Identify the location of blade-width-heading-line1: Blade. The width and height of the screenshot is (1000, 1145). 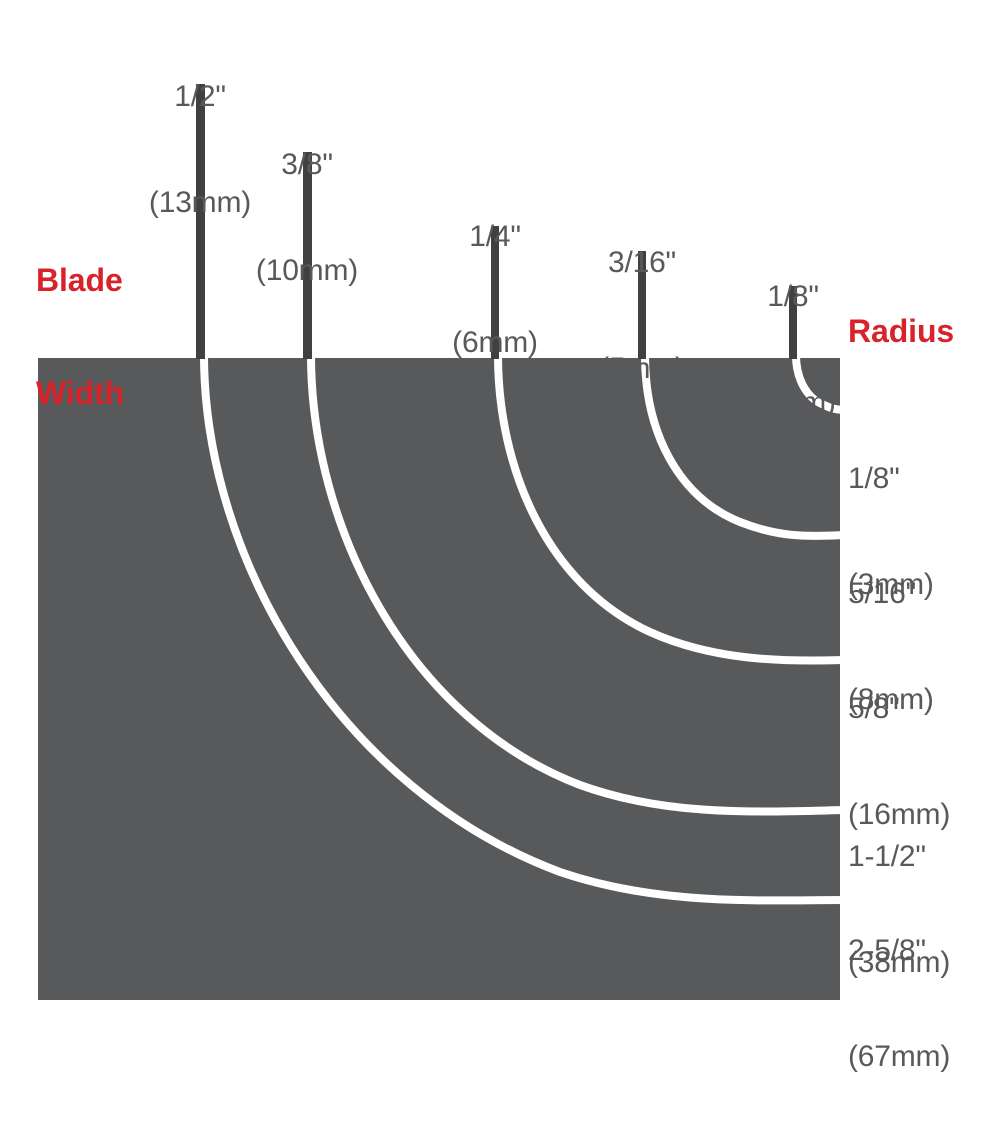
(79, 279).